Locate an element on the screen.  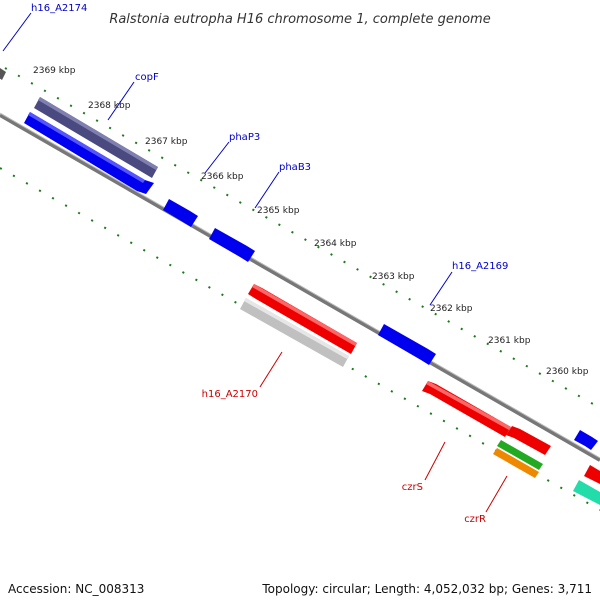
gene-h16_A2174 is located at coordinates (3, 74).